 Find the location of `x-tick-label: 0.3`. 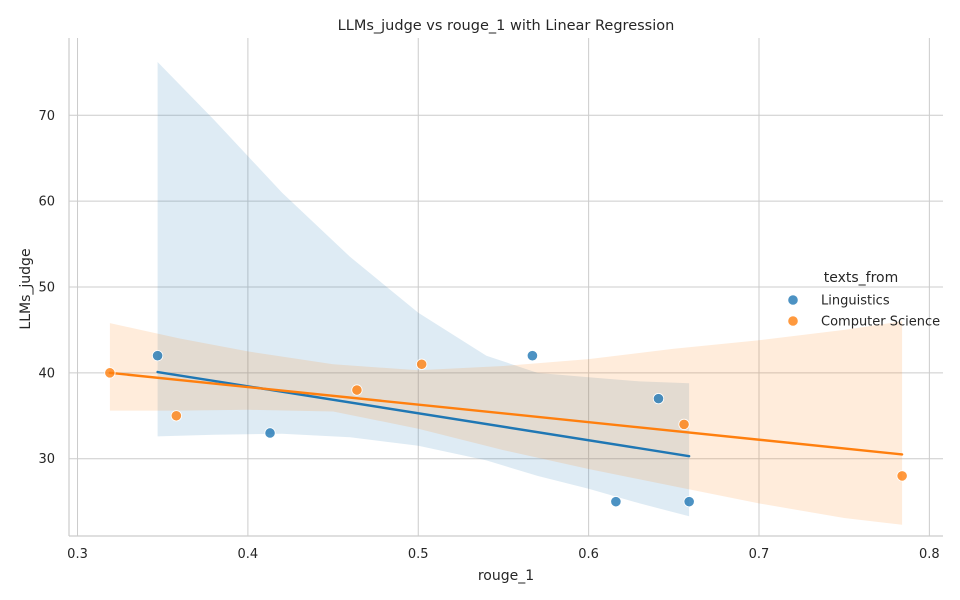

x-tick-label: 0.3 is located at coordinates (77, 554).